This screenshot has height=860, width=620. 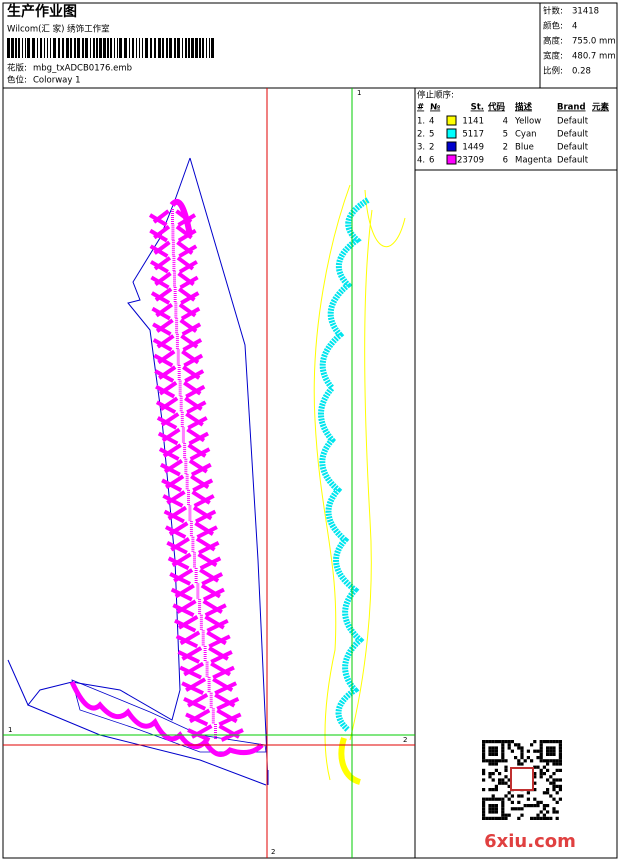 I want to click on design-file: mbg_txADCB0176.emb, so click(x=82, y=69).